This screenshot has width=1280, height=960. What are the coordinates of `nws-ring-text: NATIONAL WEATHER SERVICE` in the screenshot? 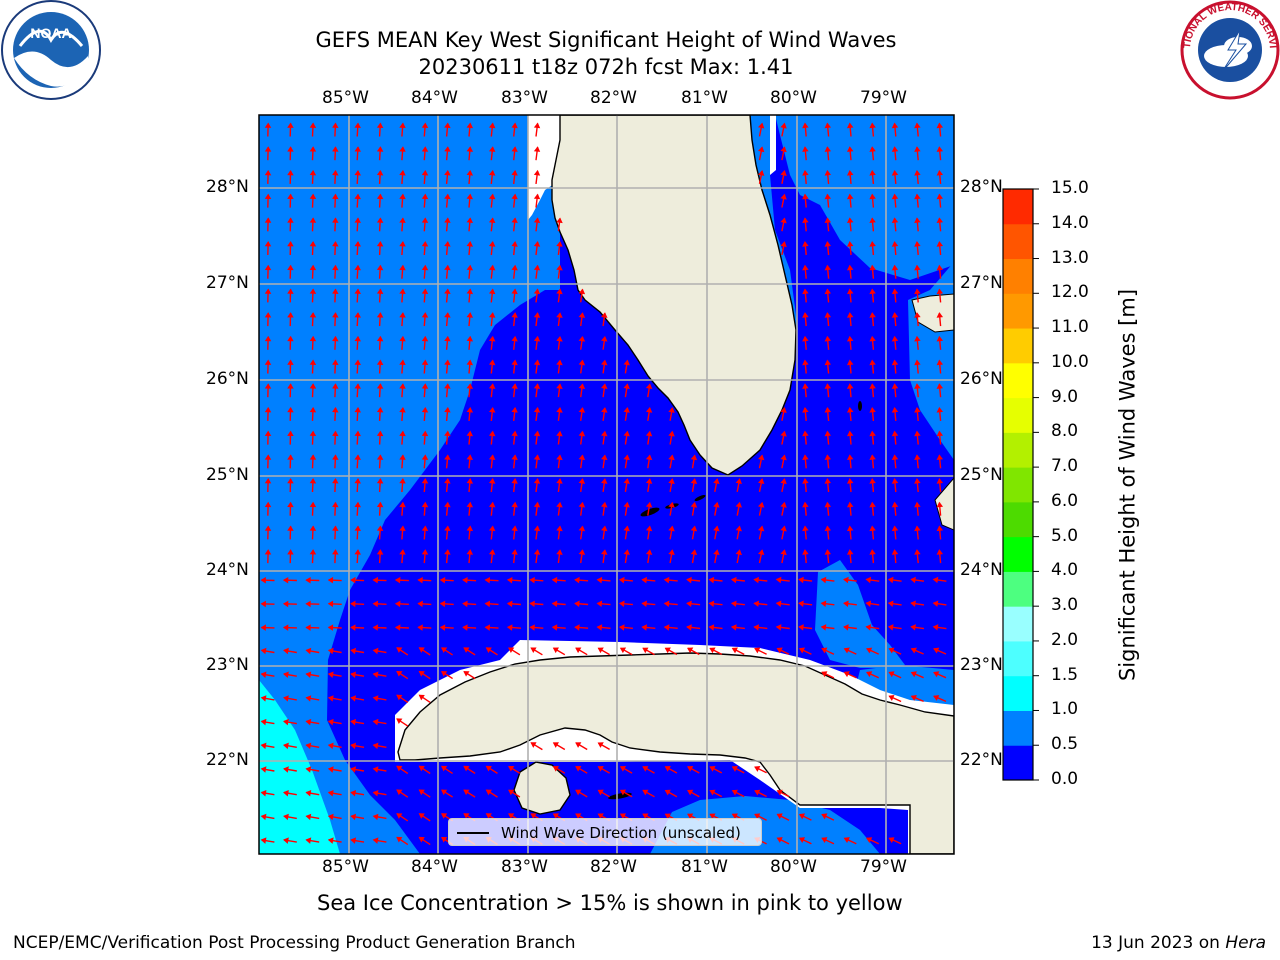 It's located at (639, 24).